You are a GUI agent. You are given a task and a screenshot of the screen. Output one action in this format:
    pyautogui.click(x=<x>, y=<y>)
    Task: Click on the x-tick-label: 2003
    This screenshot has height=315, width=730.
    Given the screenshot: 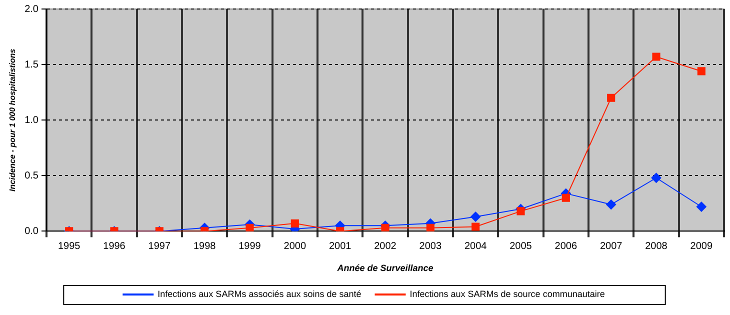 What is the action you would take?
    pyautogui.click(x=430, y=246)
    